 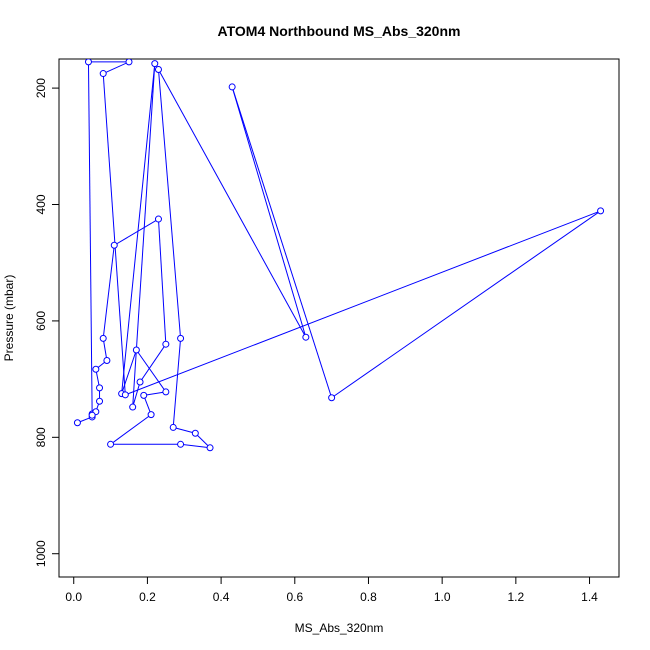 I want to click on x-tick-label: 0.2, so click(x=147, y=597).